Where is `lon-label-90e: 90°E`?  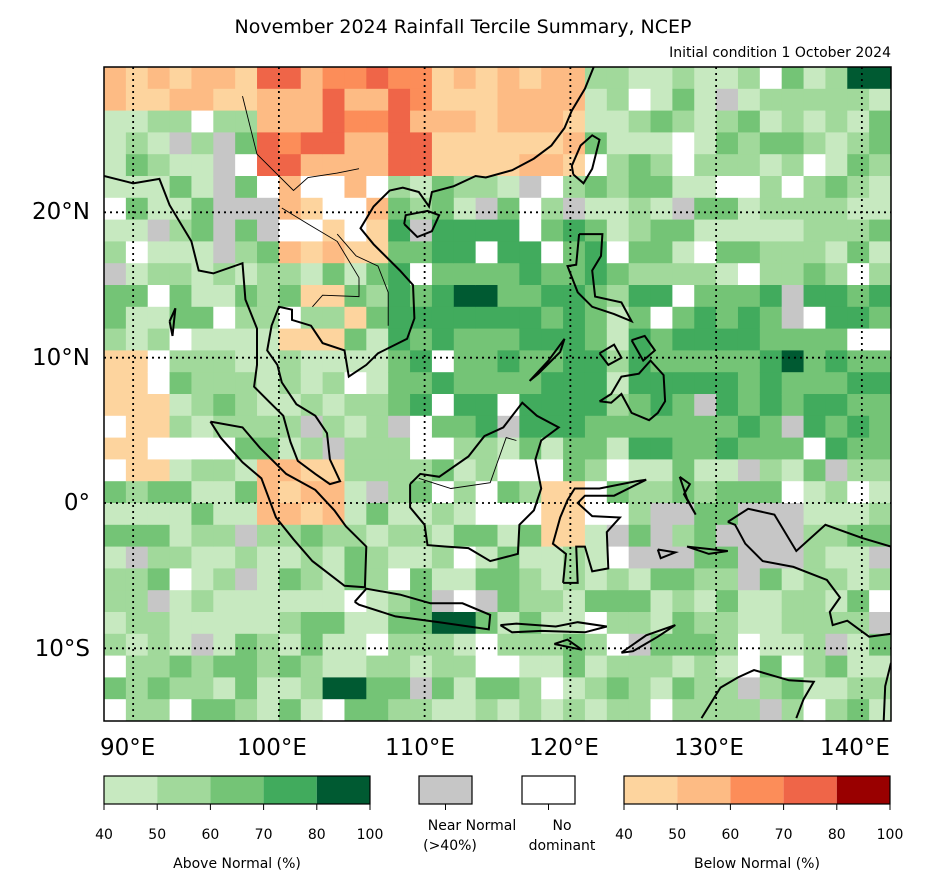
lon-label-90e: 90°E is located at coordinates (128, 748).